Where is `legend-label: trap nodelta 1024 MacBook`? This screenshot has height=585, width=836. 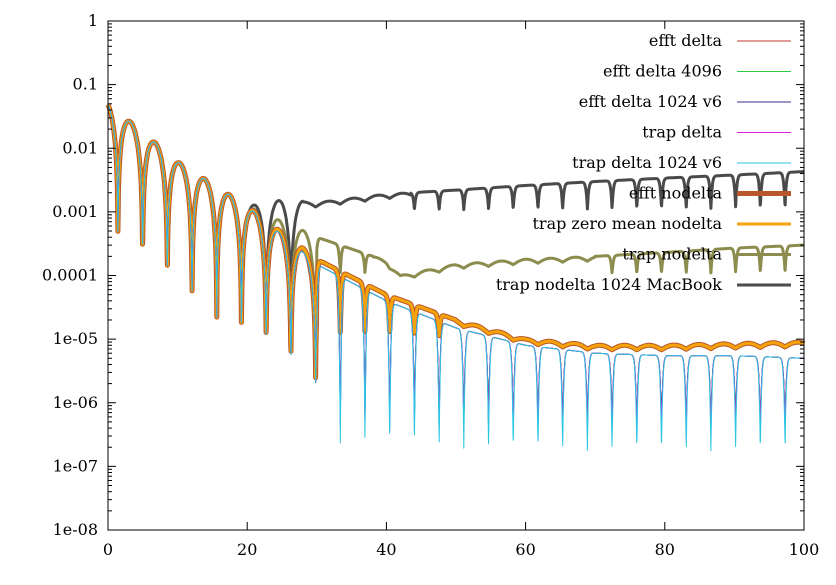
legend-label: trap nodelta 1024 MacBook is located at coordinates (609, 284).